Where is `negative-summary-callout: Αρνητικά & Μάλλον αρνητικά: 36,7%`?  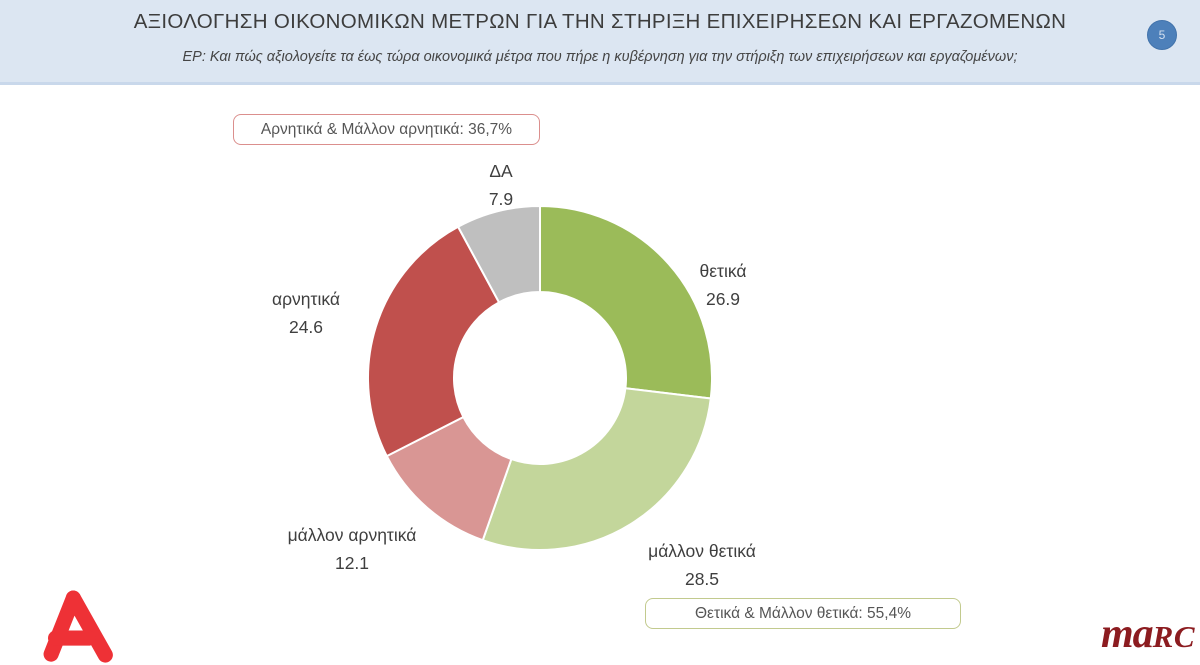 negative-summary-callout: Αρνητικά & Μάλλον αρνητικά: 36,7% is located at coordinates (386, 129).